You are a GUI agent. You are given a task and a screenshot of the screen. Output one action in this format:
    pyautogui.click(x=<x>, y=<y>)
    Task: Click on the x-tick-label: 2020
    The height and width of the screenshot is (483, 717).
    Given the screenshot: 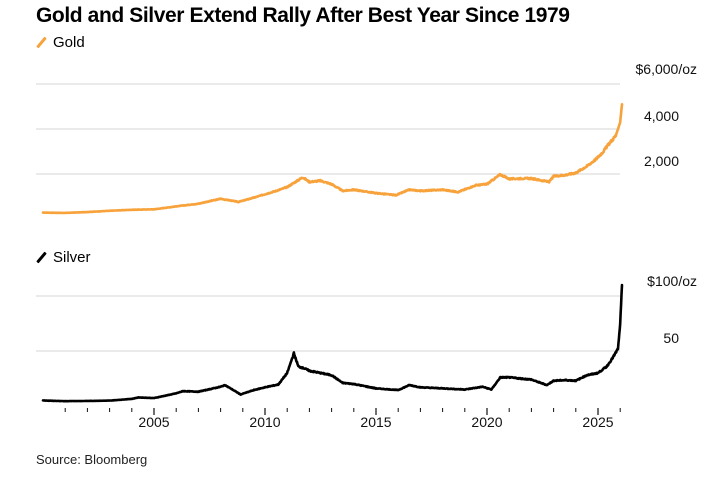 What is the action you would take?
    pyautogui.click(x=486, y=422)
    